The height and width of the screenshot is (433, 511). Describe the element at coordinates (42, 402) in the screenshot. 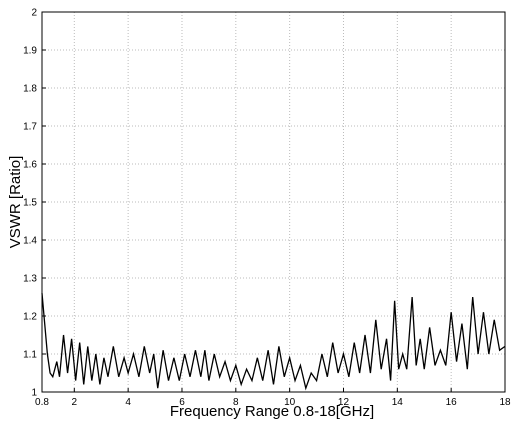

I see `x-tick-label: 0.8` at that location.